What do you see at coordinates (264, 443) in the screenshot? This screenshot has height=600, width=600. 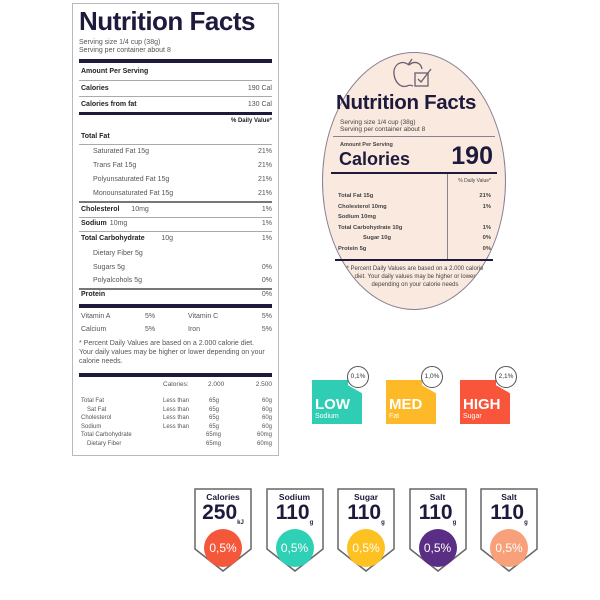 I see `limits-2500: 60mg` at bounding box center [264, 443].